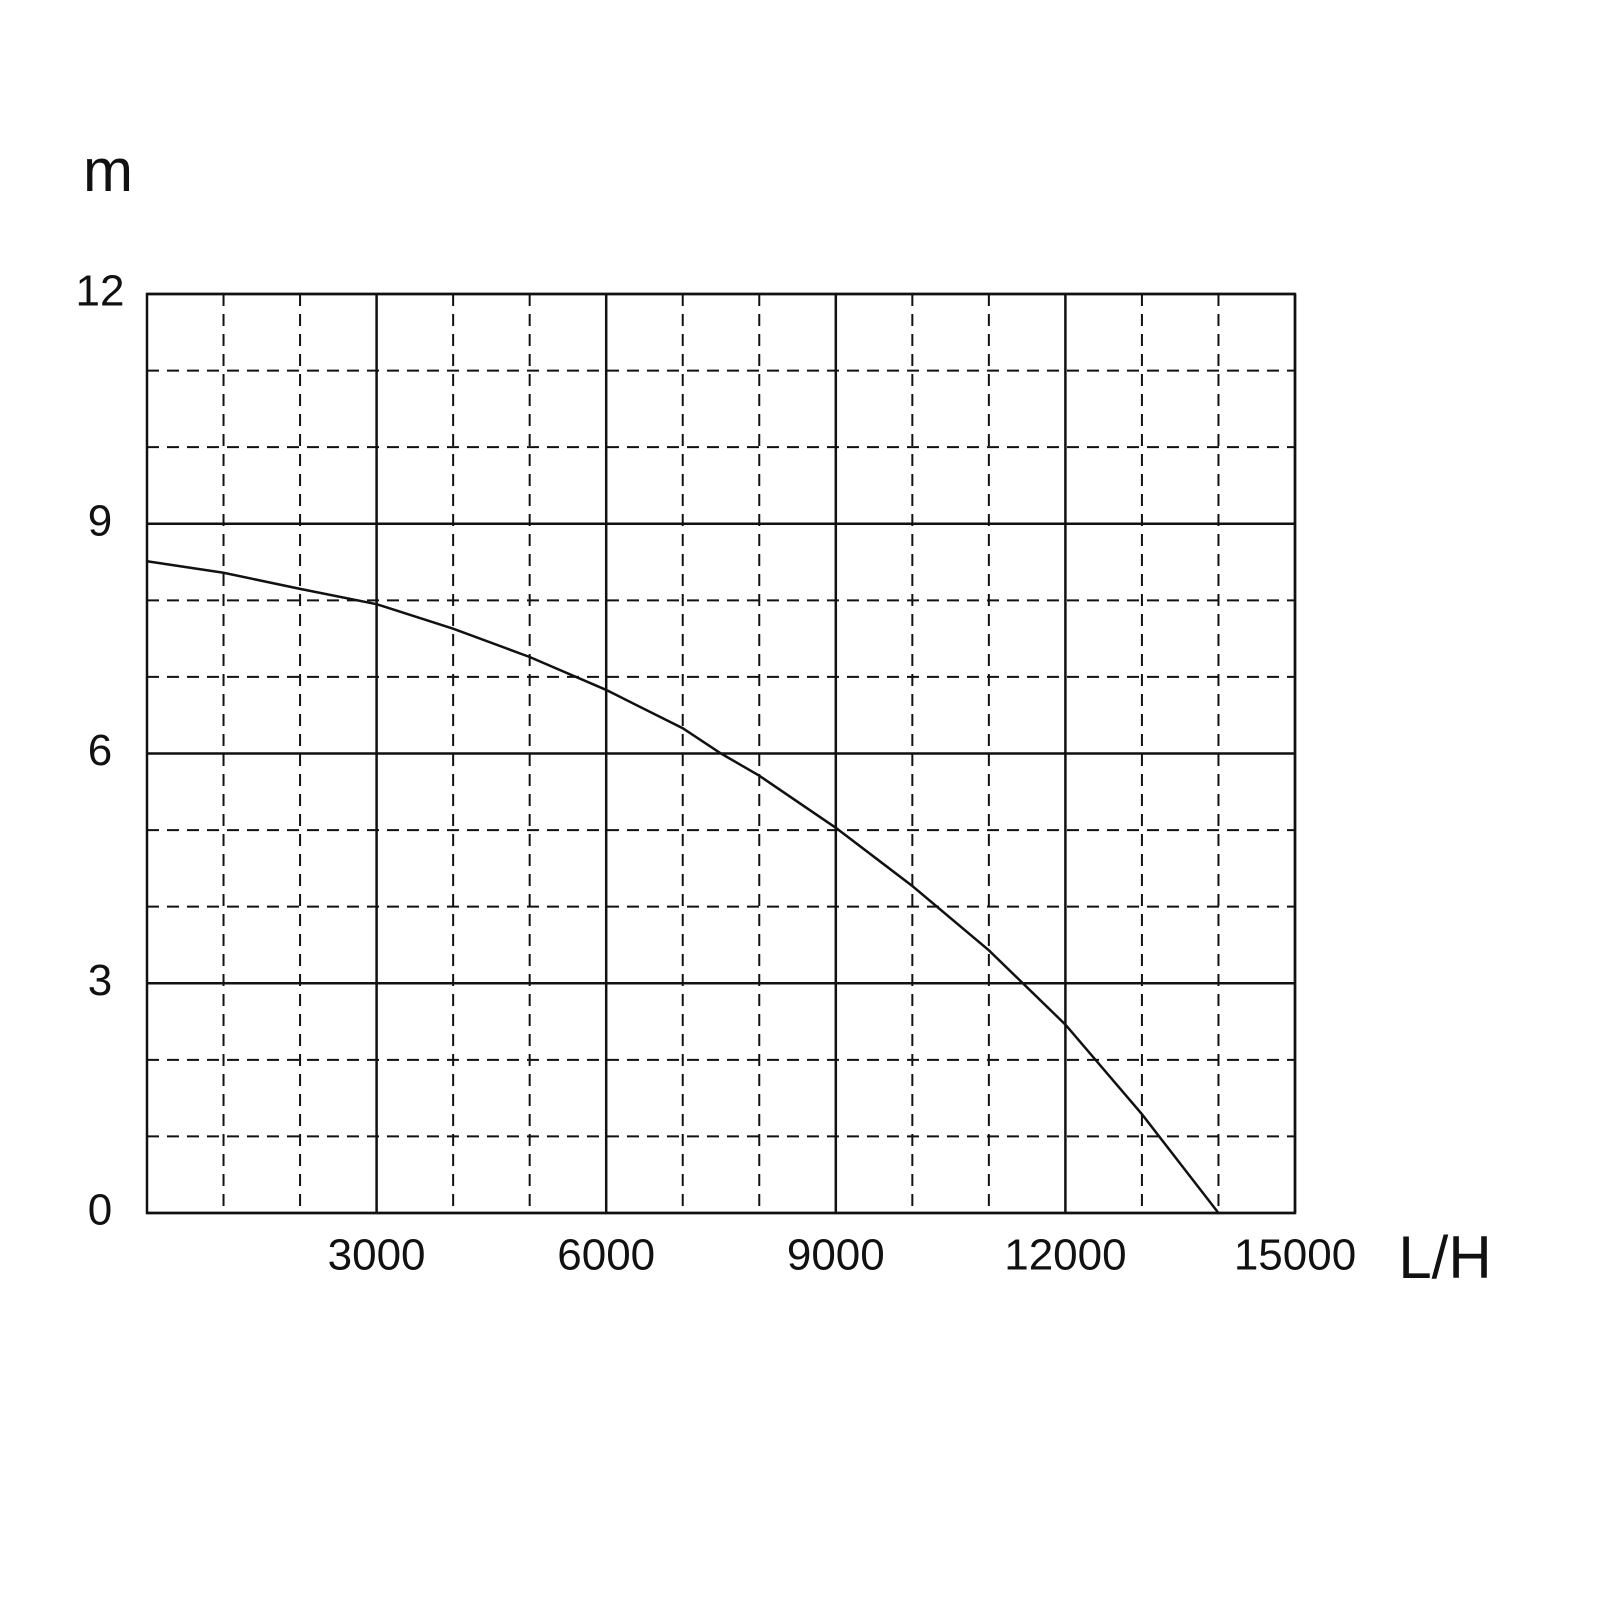 This screenshot has width=1600, height=1600. Describe the element at coordinates (100, 520) in the screenshot. I see `y-tick-label: 9` at that location.